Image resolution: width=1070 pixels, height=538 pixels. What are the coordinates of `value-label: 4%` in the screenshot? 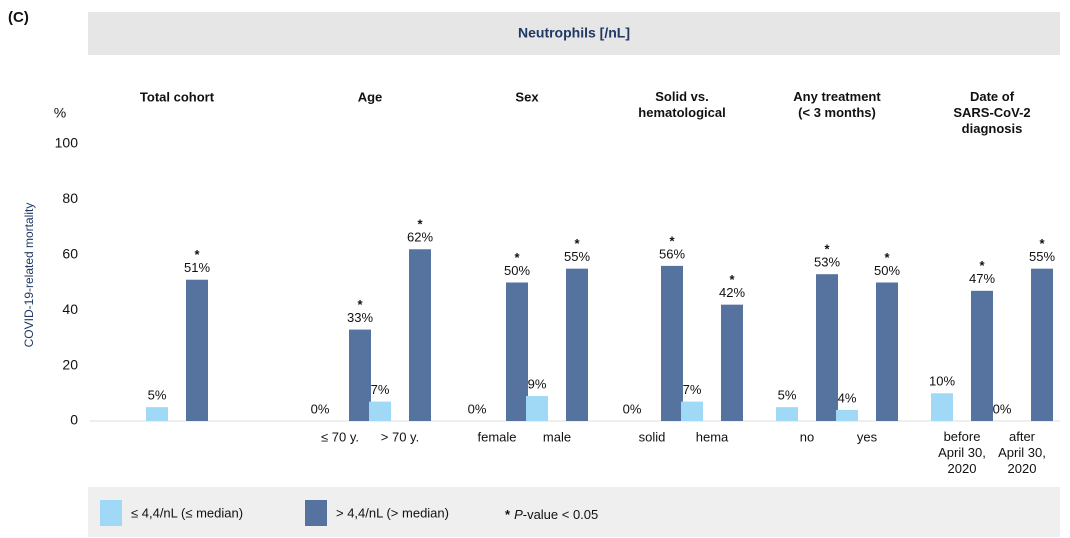 It's located at (847, 397).